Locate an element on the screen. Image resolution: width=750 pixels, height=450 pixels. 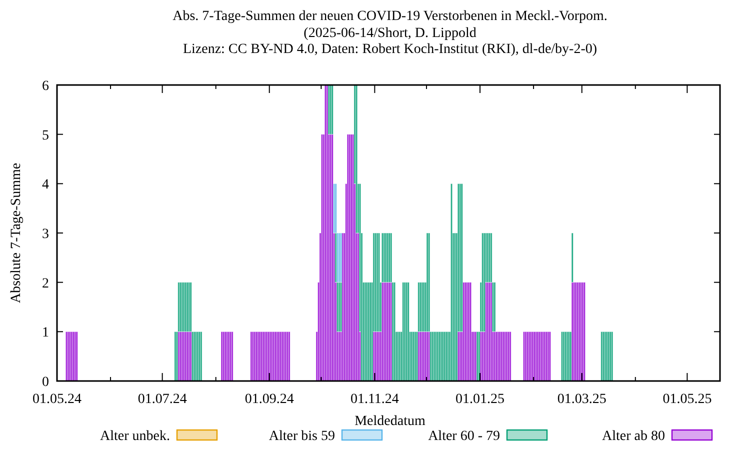
y-tick-label: 1 is located at coordinates (45, 333).